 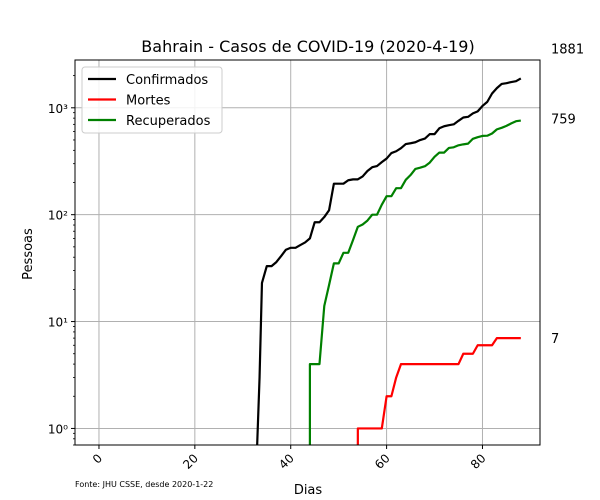 I want to click on x-tick-label: 80, so click(x=478, y=461).